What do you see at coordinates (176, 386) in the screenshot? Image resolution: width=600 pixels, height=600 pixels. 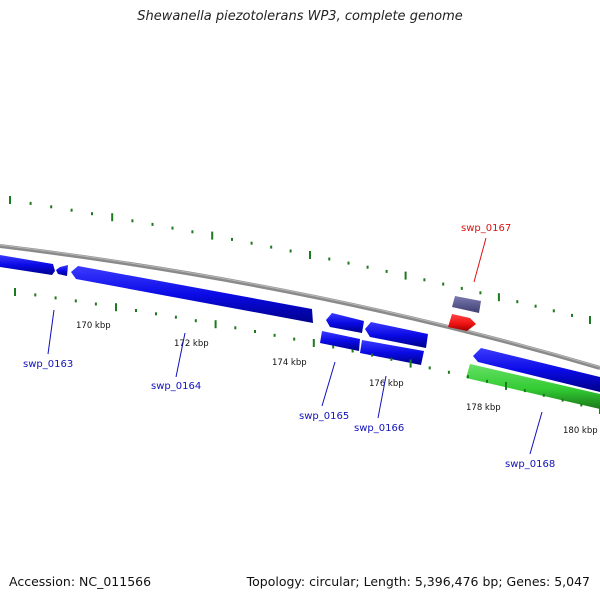 I see `gene-label-swp_0164: swp_0164` at bounding box center [176, 386].